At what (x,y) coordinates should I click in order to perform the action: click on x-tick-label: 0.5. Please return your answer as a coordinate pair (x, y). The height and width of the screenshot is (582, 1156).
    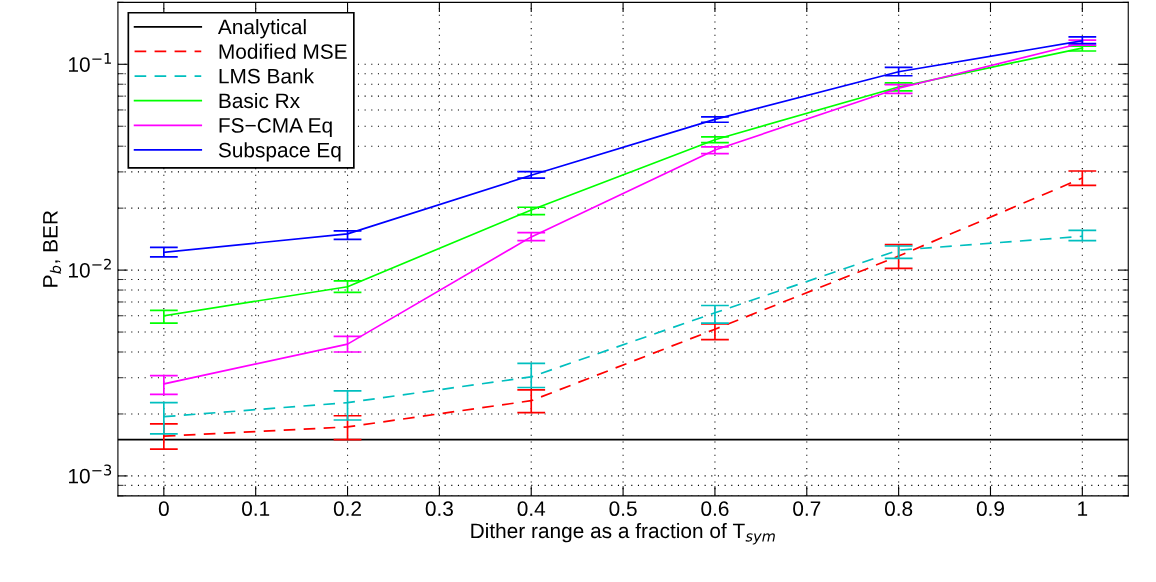
    Looking at the image, I should click on (623, 509).